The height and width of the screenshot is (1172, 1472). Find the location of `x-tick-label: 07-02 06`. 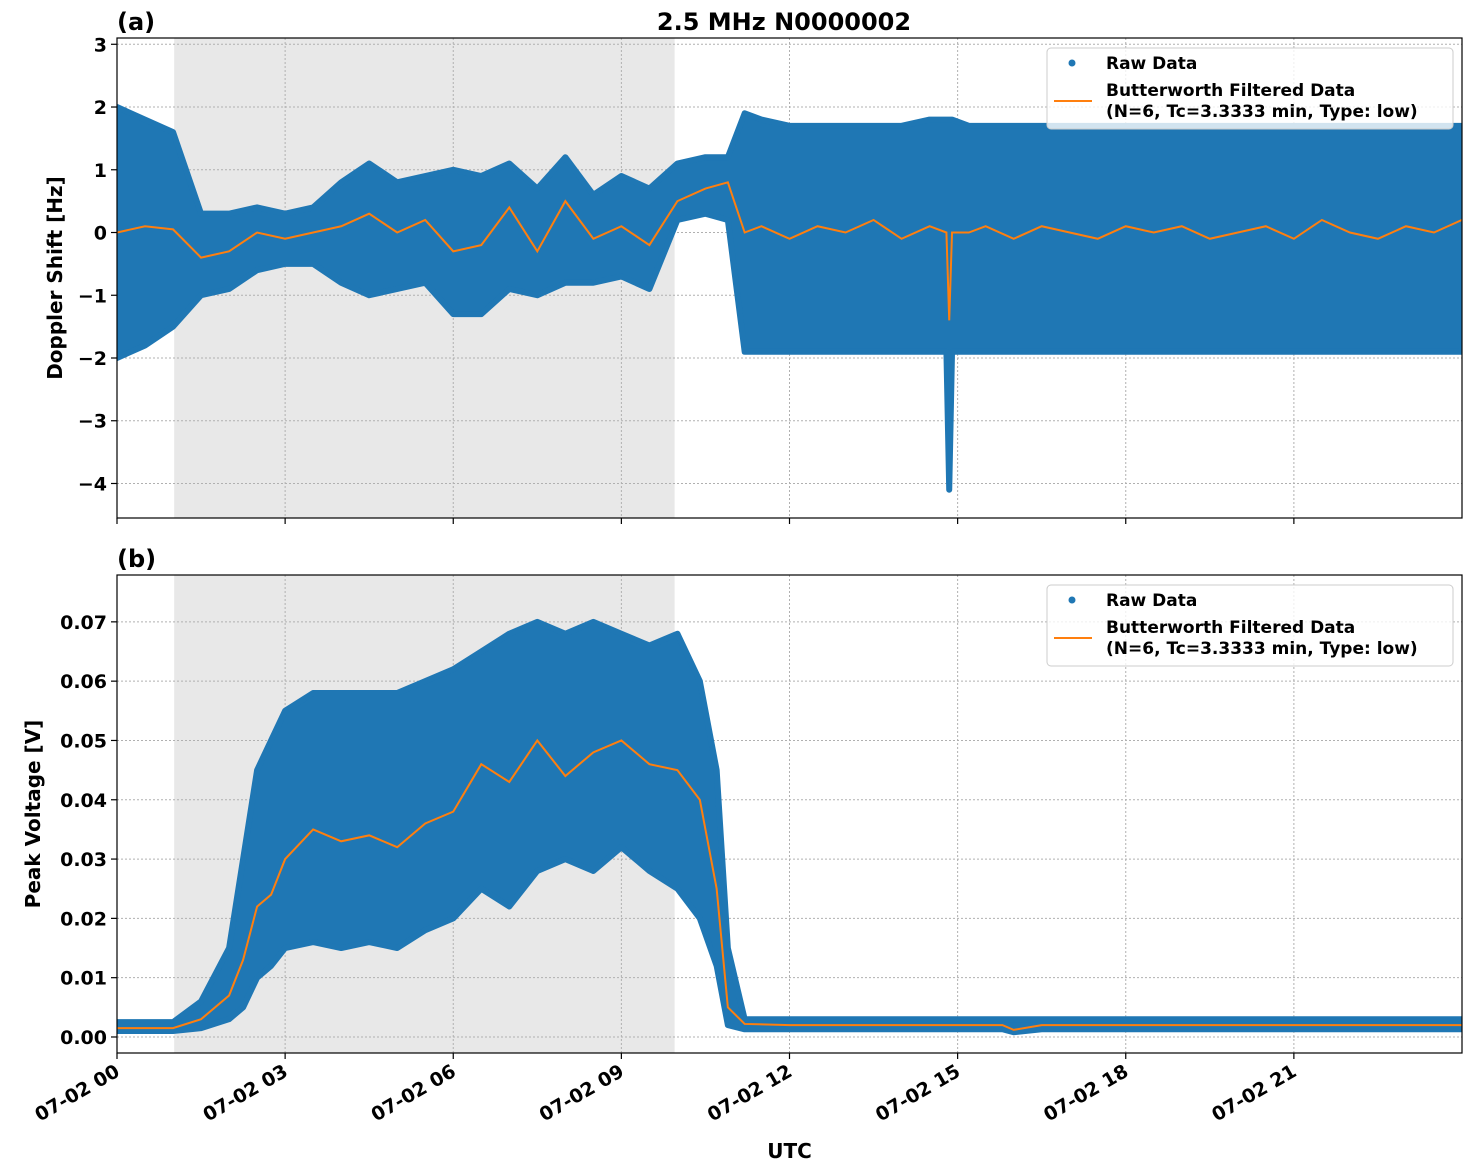

x-tick-label: 07-02 06 is located at coordinates (413, 1093).